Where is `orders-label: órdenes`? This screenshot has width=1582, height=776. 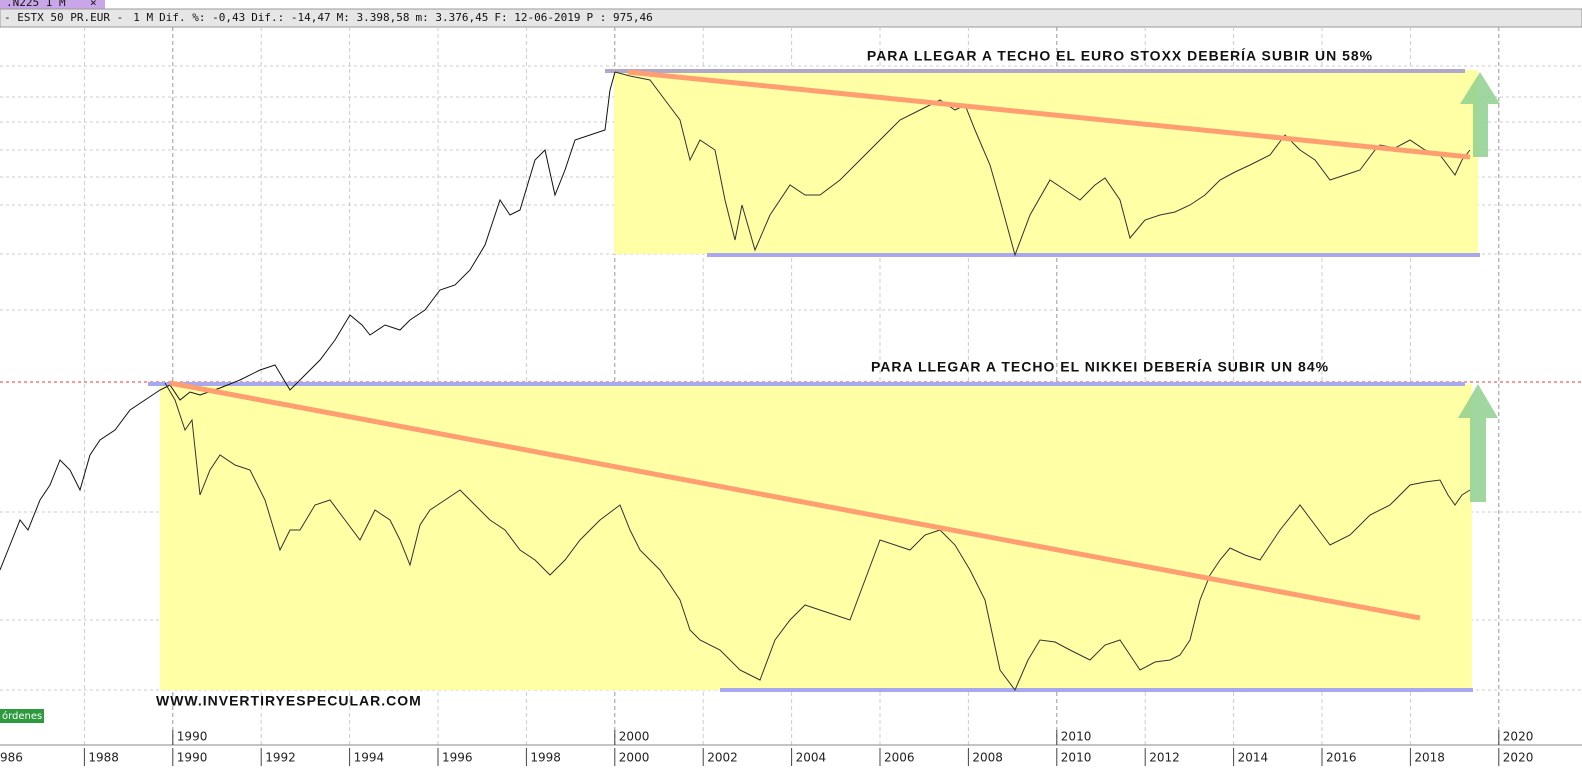 orders-label: órdenes is located at coordinates (22, 716).